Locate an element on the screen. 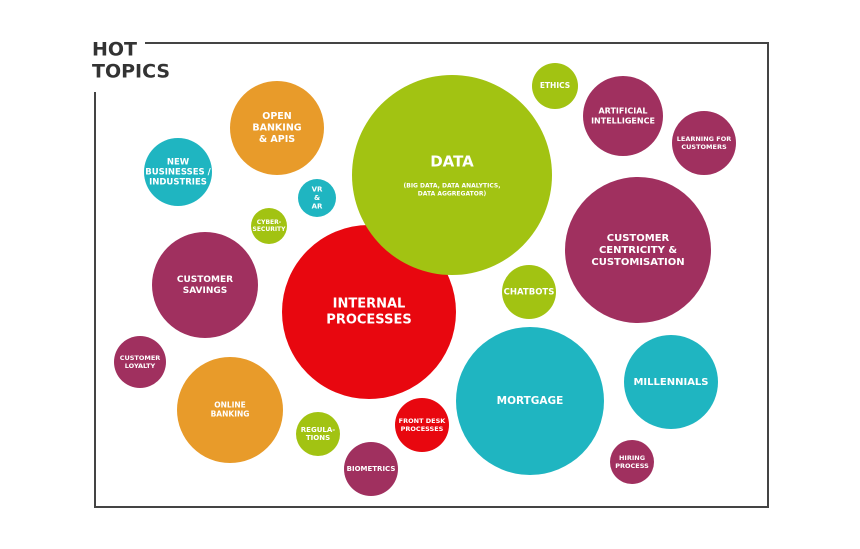 The width and height of the screenshot is (860, 549). topic-label: LEARNING FOR is located at coordinates (704, 139).